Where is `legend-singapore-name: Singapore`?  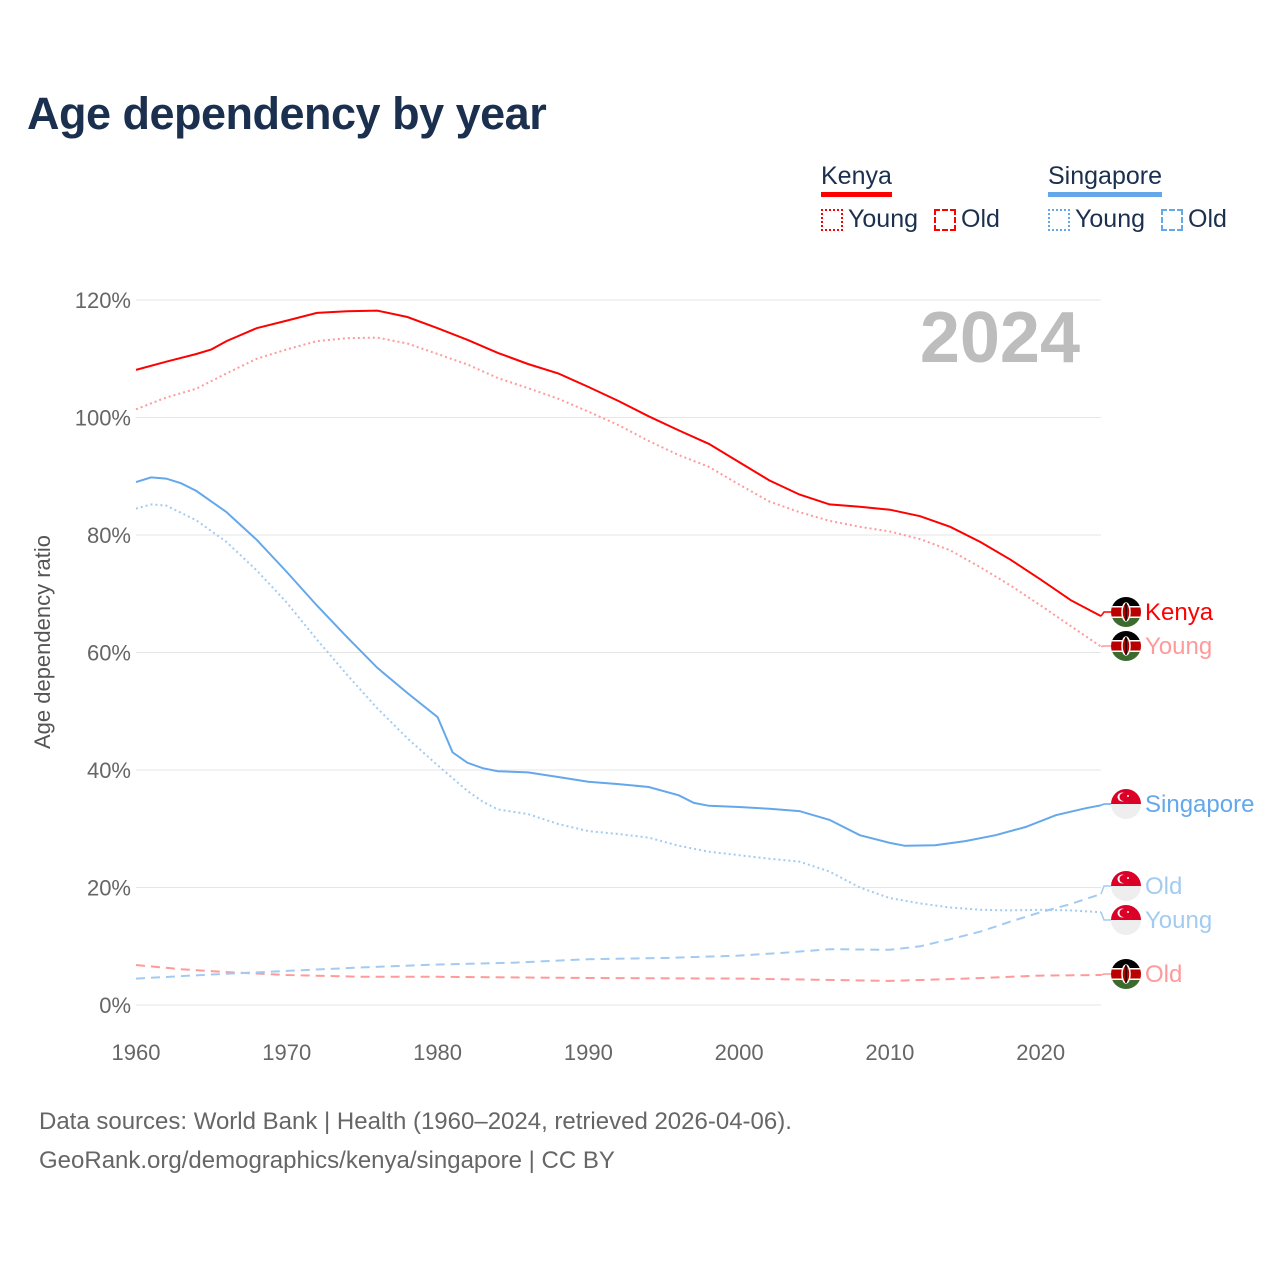
legend-singapore-name: Singapore is located at coordinates (1105, 179).